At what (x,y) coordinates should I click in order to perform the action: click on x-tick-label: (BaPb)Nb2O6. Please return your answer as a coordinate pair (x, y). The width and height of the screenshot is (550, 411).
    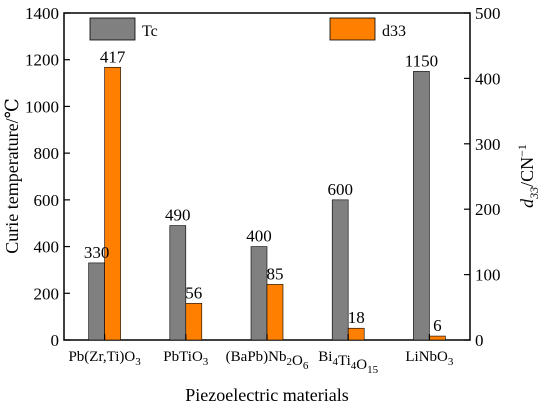
    Looking at the image, I should click on (267, 360).